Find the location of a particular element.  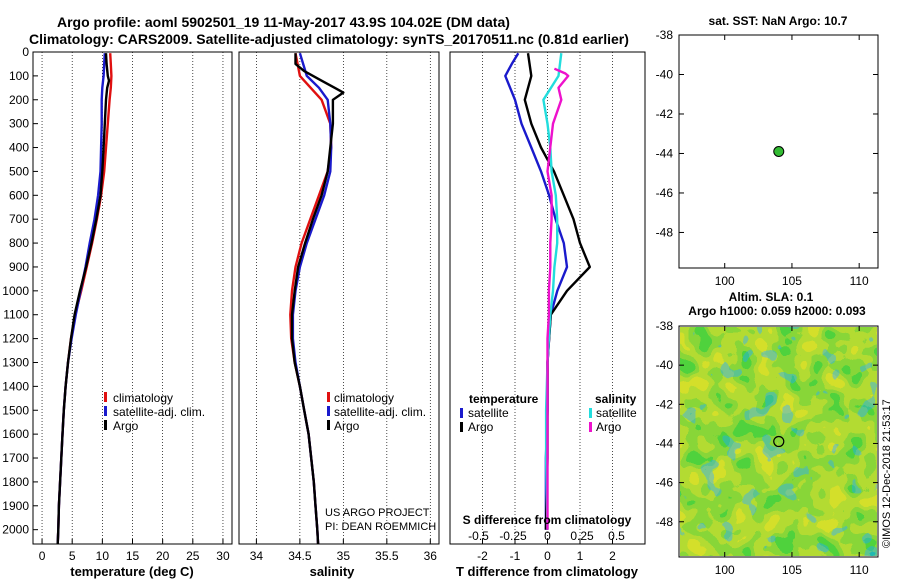

y-tick-label: 300 is located at coordinates (19, 124).